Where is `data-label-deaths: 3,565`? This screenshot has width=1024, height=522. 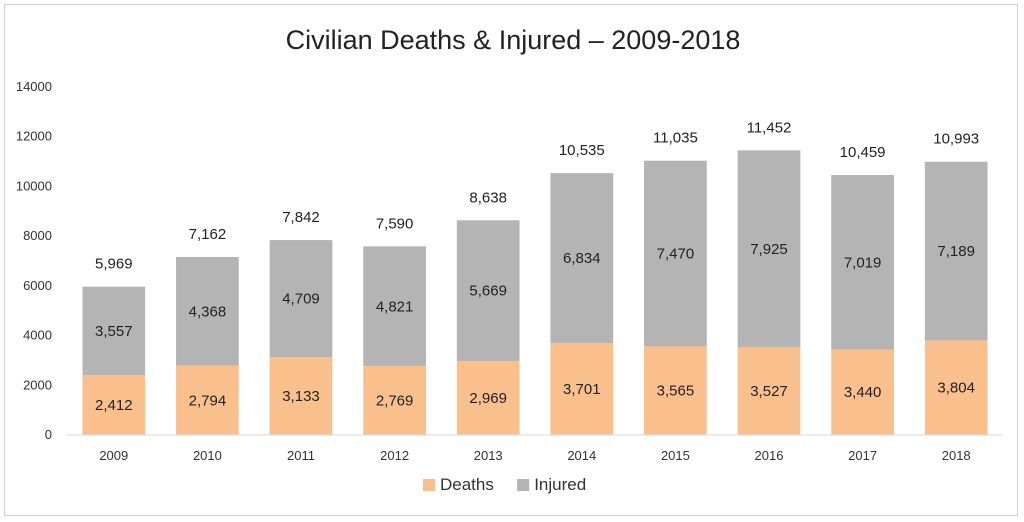 data-label-deaths: 3,565 is located at coordinates (676, 391).